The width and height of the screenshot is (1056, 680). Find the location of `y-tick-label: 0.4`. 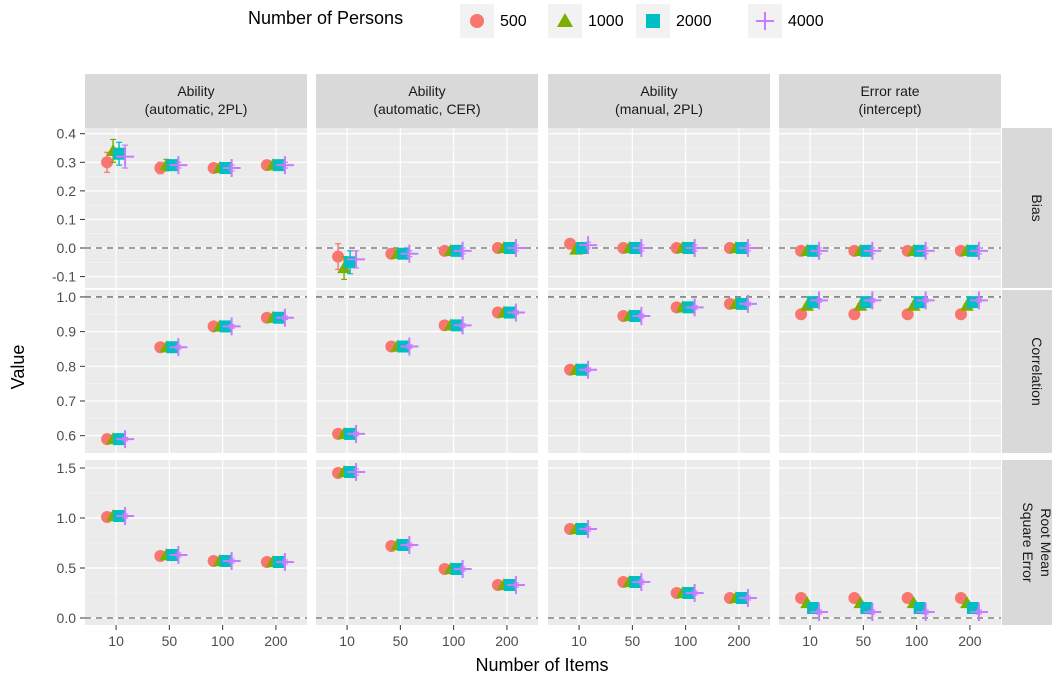

y-tick-label: 0.4 is located at coordinates (67, 134).